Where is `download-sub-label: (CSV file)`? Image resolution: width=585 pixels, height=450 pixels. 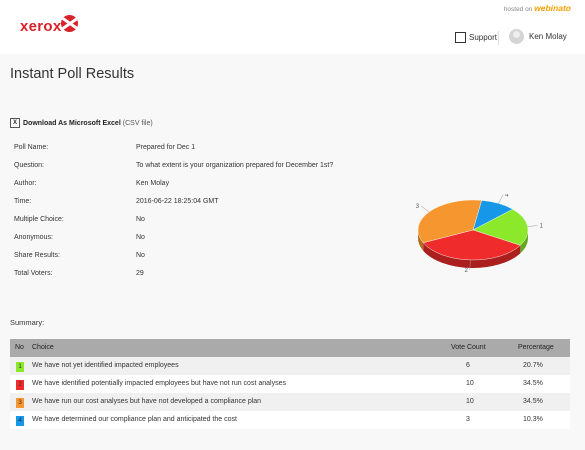 download-sub-label: (CSV file) is located at coordinates (137, 123).